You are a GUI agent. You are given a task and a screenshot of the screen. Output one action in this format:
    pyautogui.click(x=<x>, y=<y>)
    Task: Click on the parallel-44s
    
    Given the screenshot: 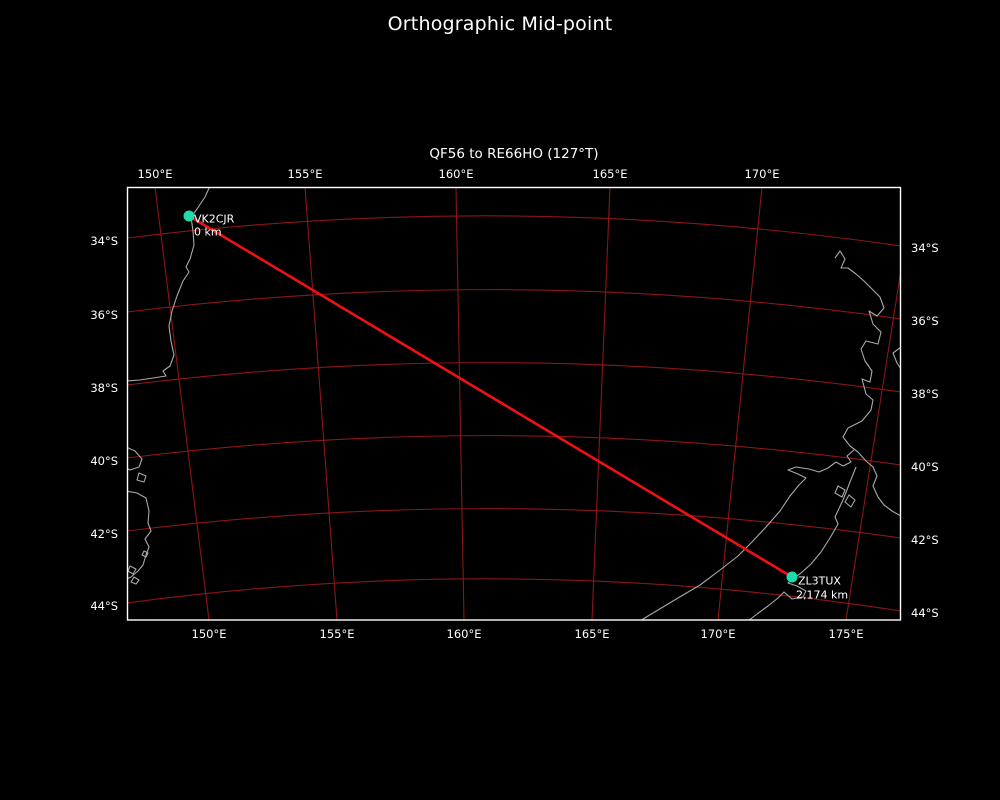 What is the action you would take?
    pyautogui.click(x=514, y=595)
    